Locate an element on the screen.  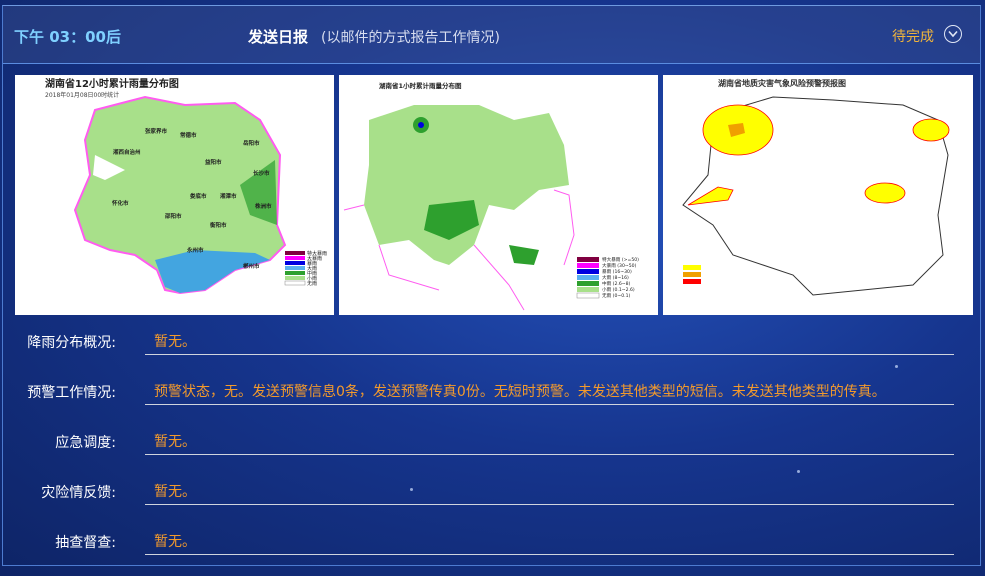
city-label: 张家界市 is located at coordinates (156, 131).